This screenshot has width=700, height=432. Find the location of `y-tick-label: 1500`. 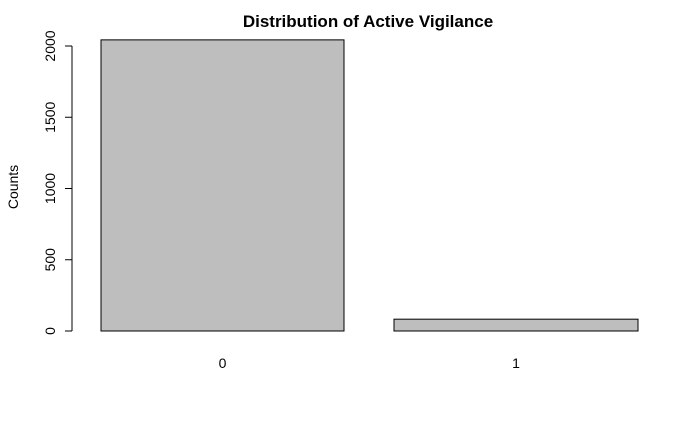

y-tick-label: 1500 is located at coordinates (50, 116).